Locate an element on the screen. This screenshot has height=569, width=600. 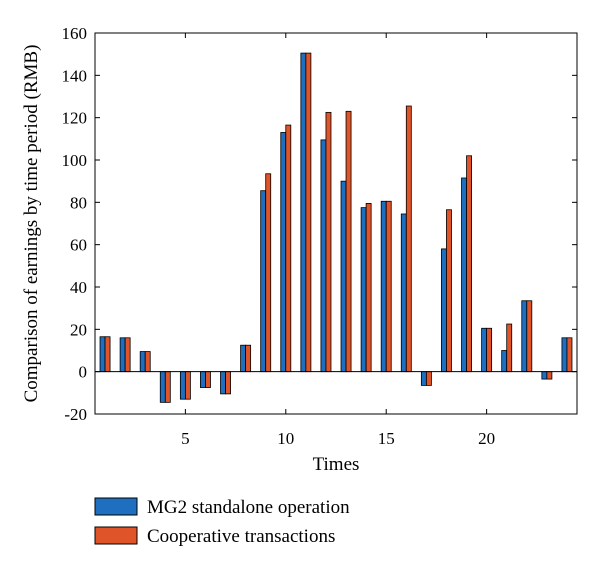
y-tick-label-80: 80 is located at coordinates (78, 202).